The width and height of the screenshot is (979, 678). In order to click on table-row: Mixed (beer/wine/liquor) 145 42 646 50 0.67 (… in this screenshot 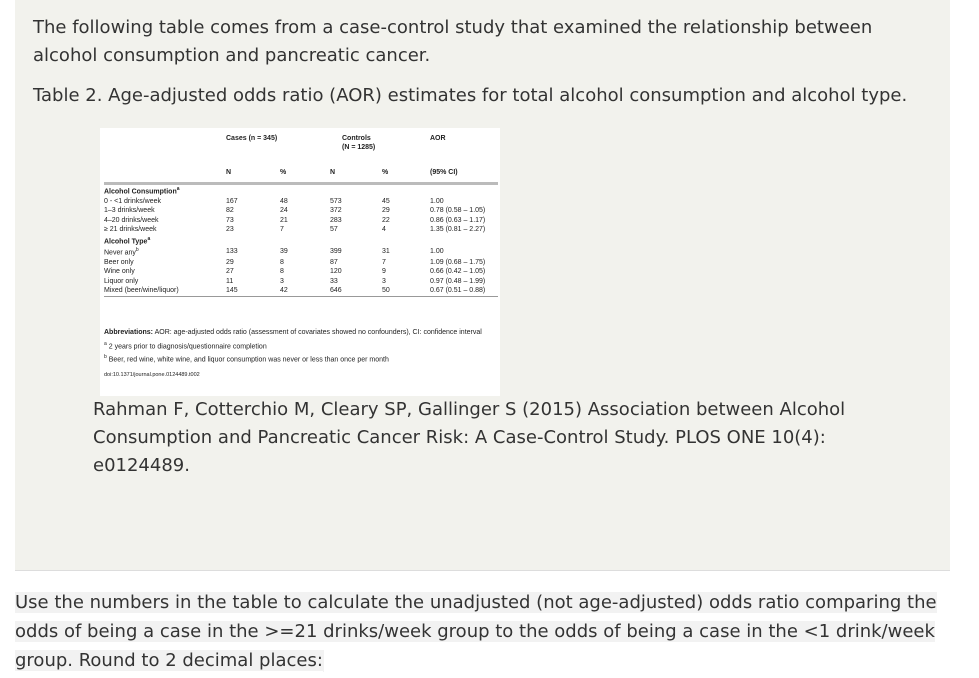, I will do `click(301, 291)`.